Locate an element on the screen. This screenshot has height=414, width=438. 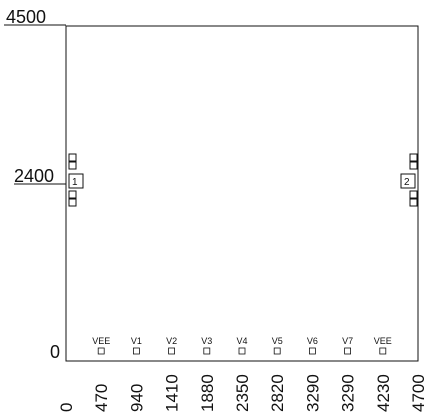
side-component-left: 1 is located at coordinates (76, 180).